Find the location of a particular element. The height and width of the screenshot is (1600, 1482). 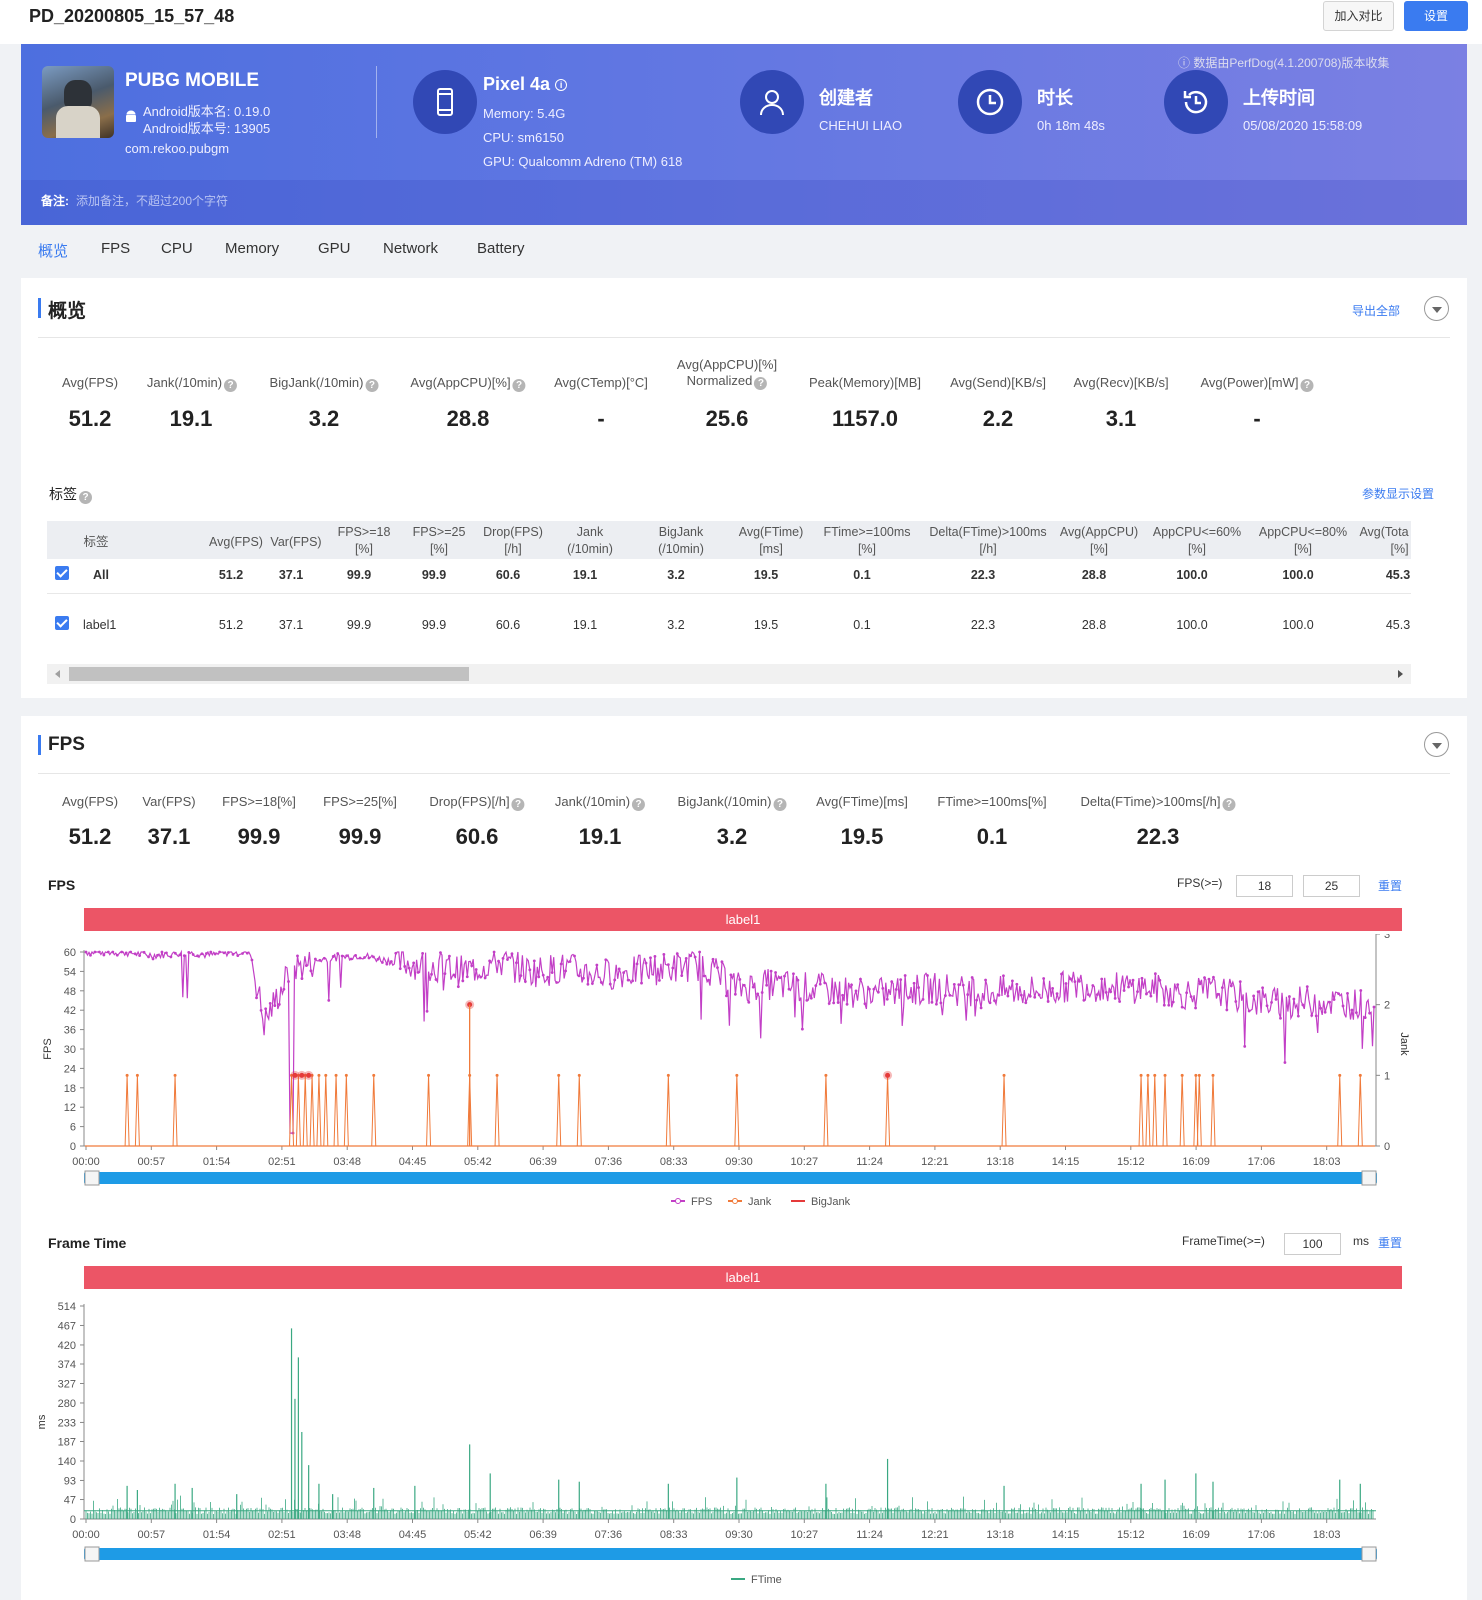

tab-fps: FPS is located at coordinates (116, 248).